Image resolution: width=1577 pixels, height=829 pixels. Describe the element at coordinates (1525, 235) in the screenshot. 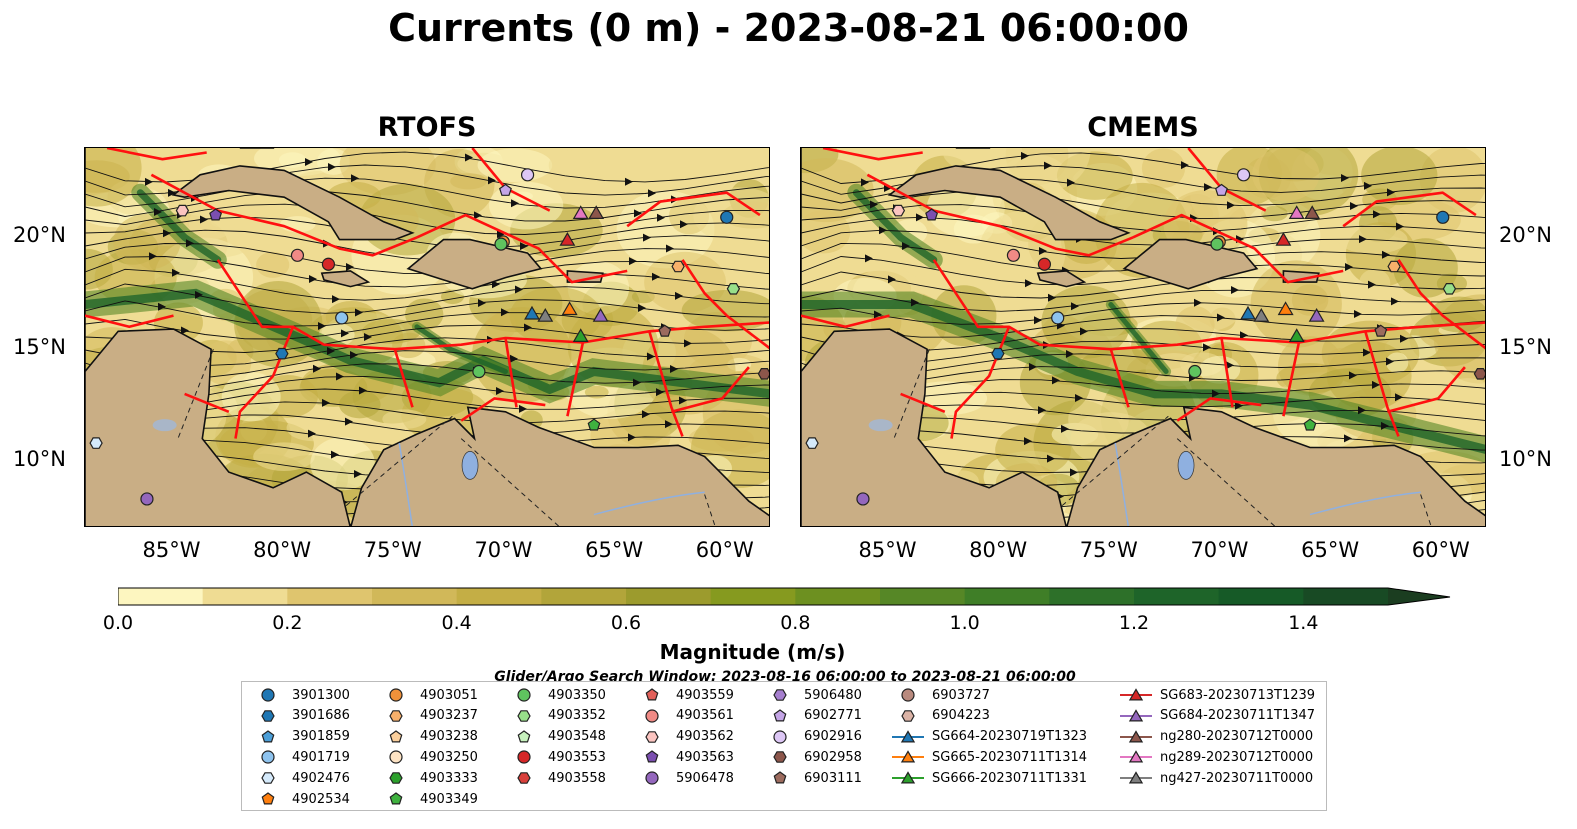

I see `lat-tick-label: 20°N` at that location.